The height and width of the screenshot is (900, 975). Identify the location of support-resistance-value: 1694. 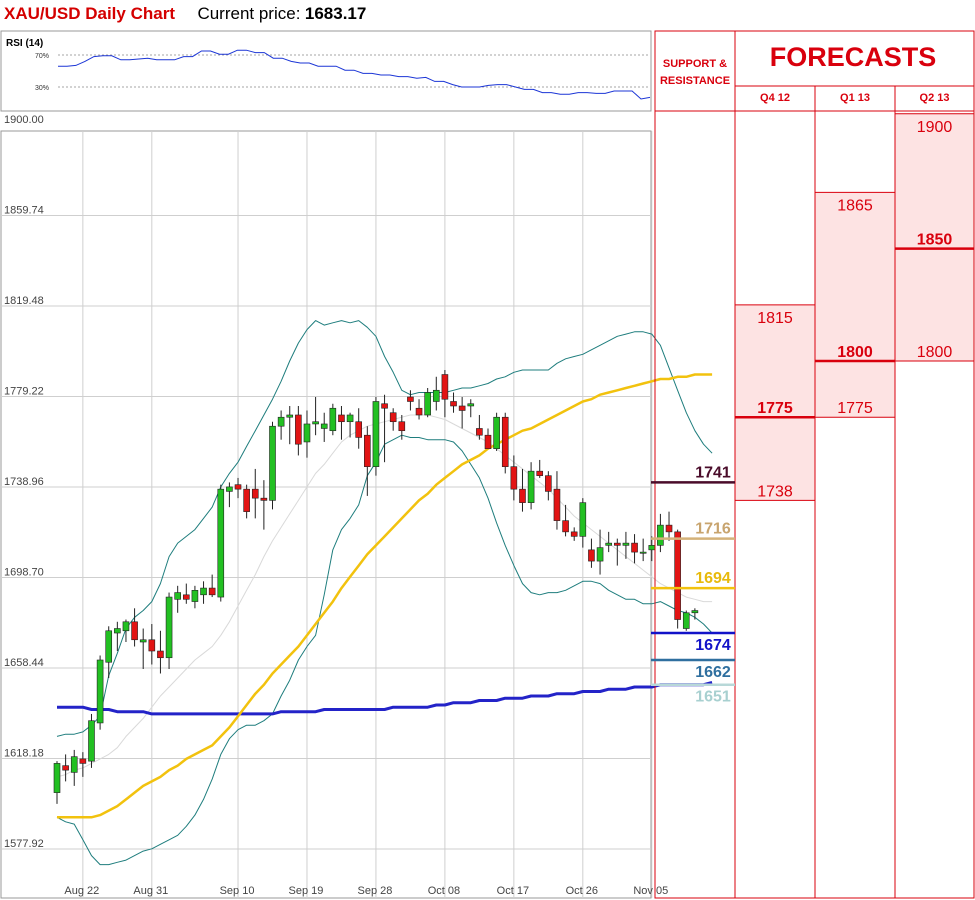
(713, 578).